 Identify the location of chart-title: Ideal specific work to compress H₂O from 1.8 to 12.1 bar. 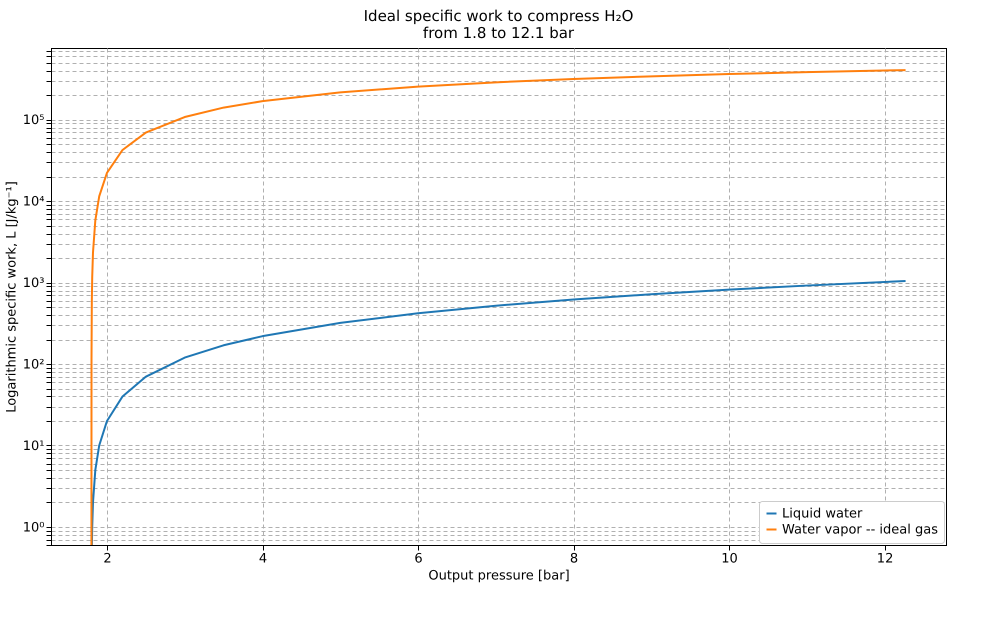
(499, 24).